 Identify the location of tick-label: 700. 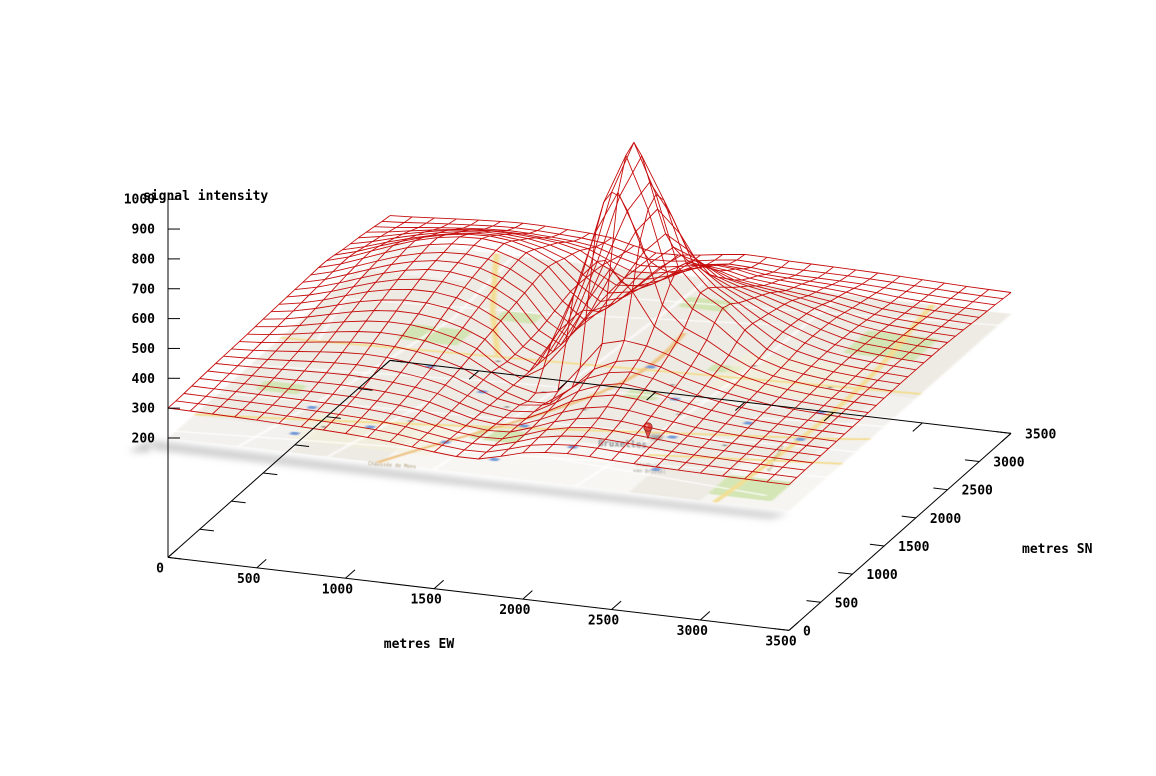
(144, 289).